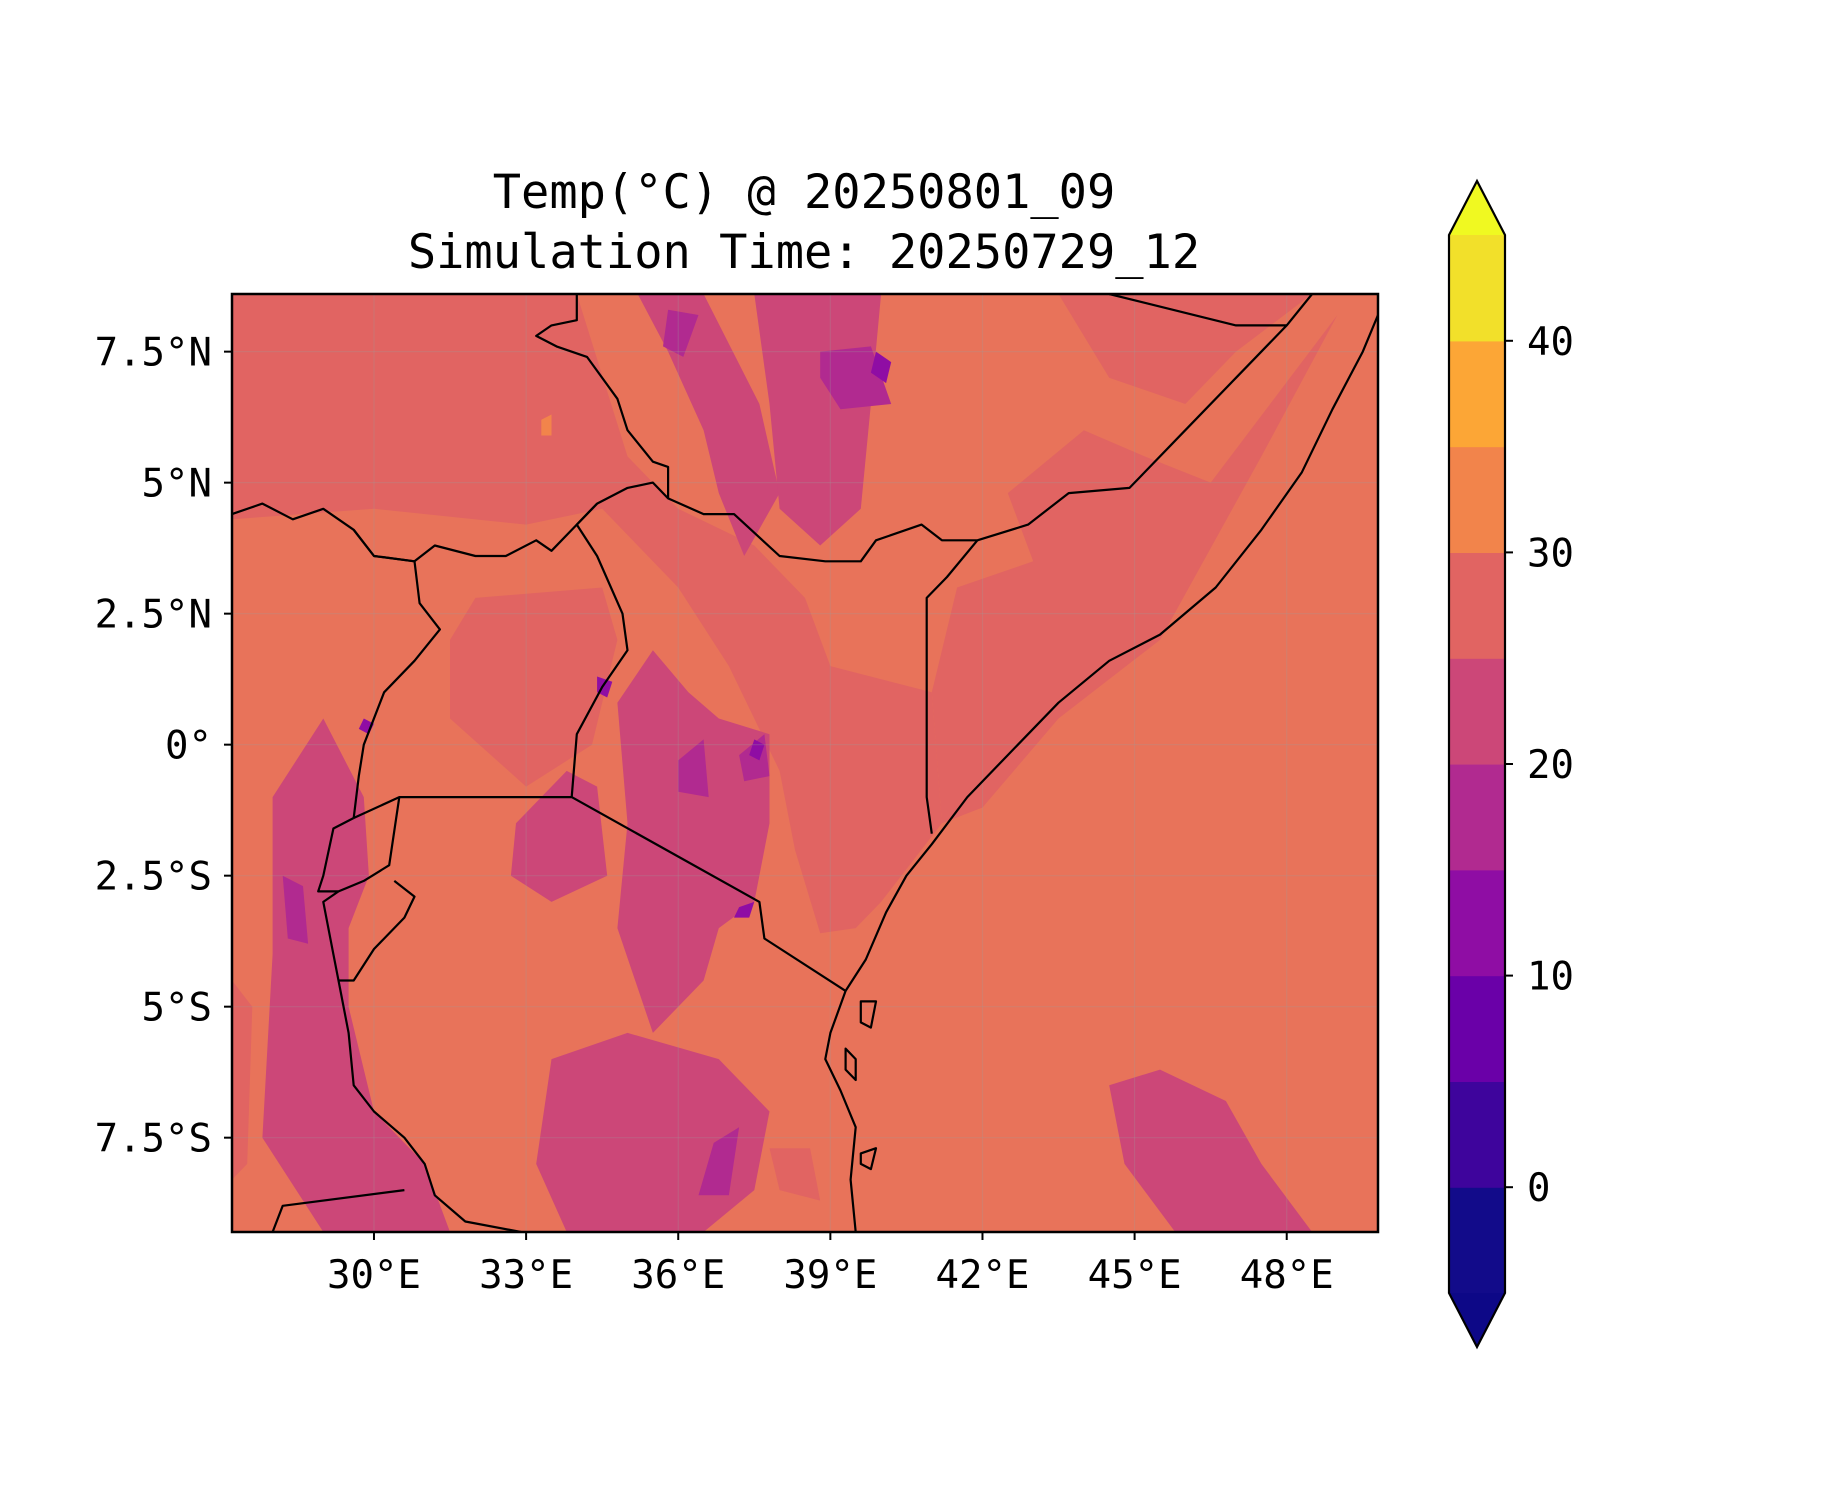  What do you see at coordinates (374, 1275) in the screenshot?
I see `lon-tick-label: 30°E` at bounding box center [374, 1275].